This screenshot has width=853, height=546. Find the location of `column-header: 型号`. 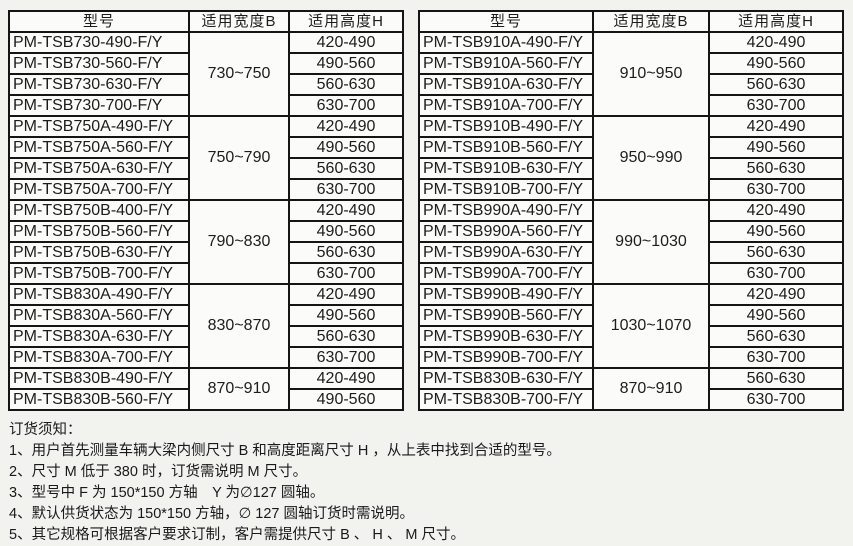

column-header: 型号 is located at coordinates (99, 21).